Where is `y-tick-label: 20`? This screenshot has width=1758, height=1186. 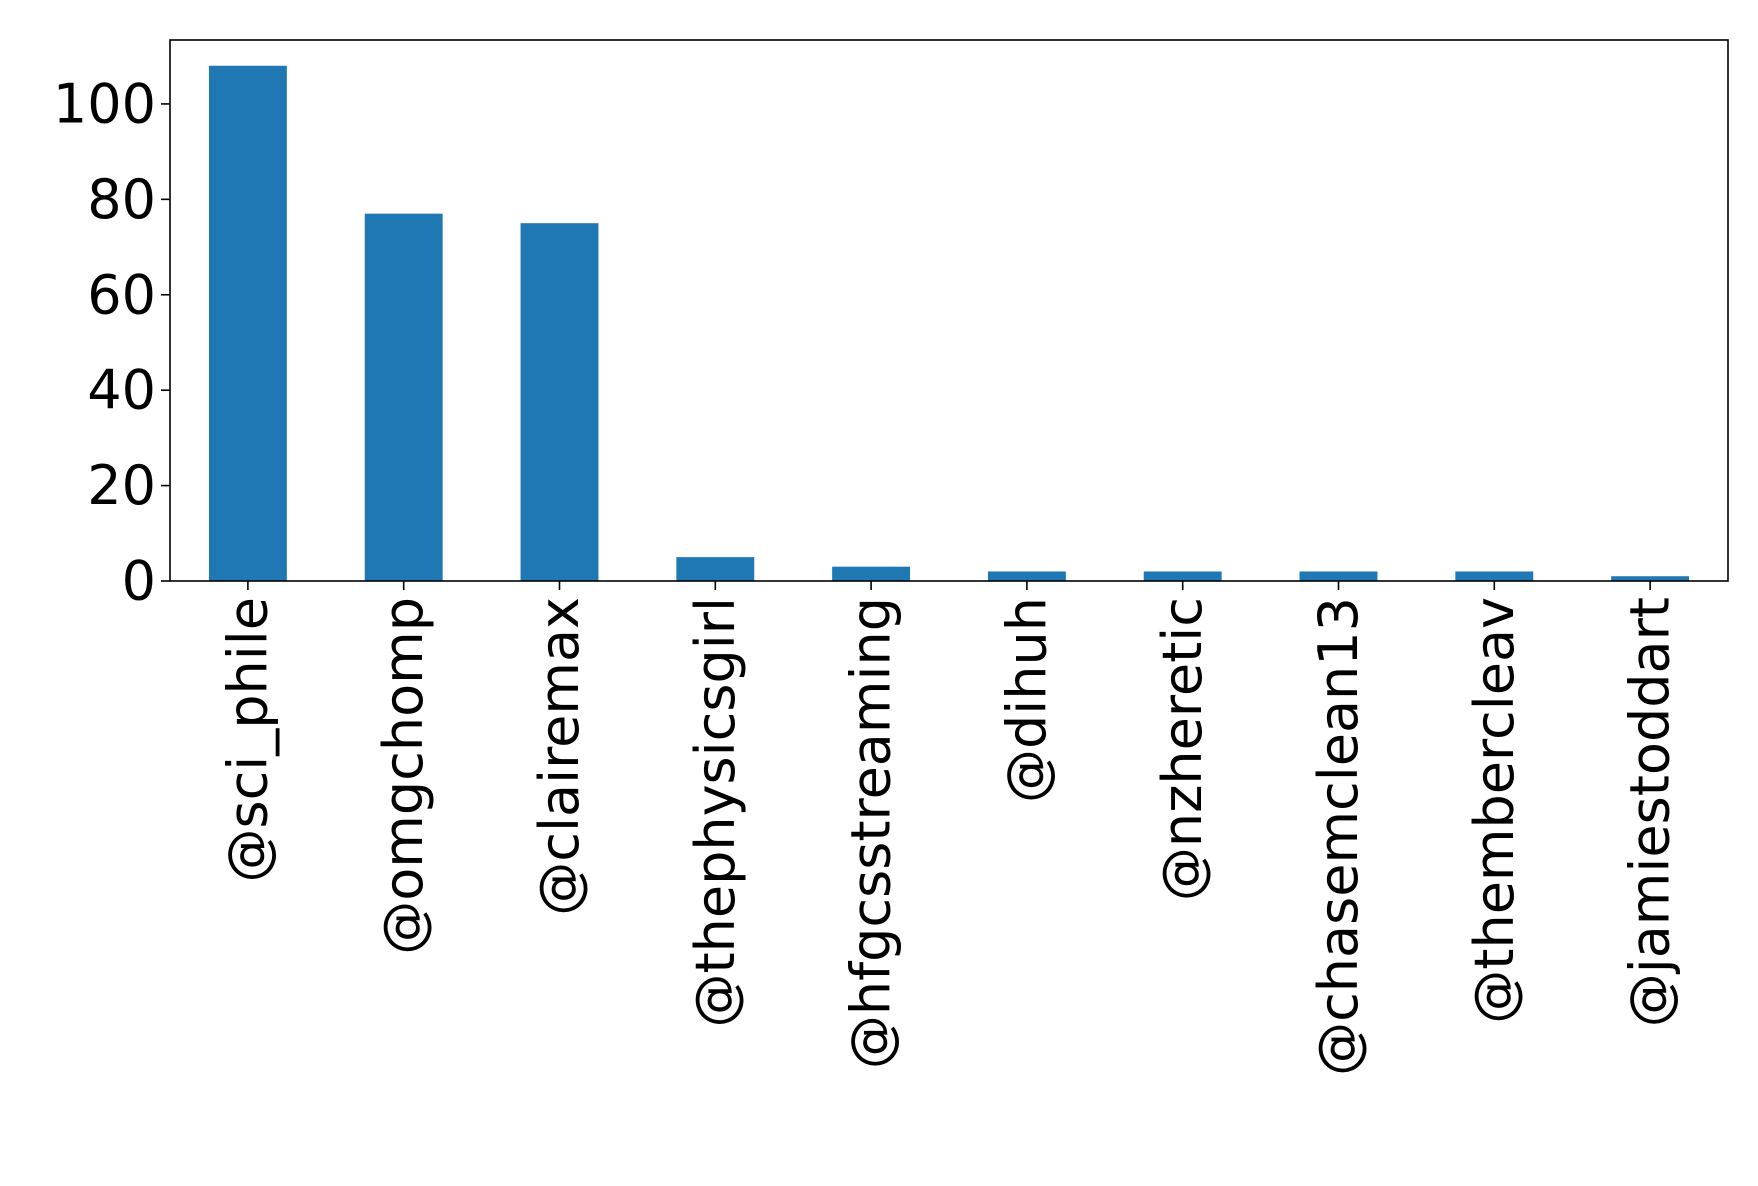
y-tick-label: 20 is located at coordinates (121, 485).